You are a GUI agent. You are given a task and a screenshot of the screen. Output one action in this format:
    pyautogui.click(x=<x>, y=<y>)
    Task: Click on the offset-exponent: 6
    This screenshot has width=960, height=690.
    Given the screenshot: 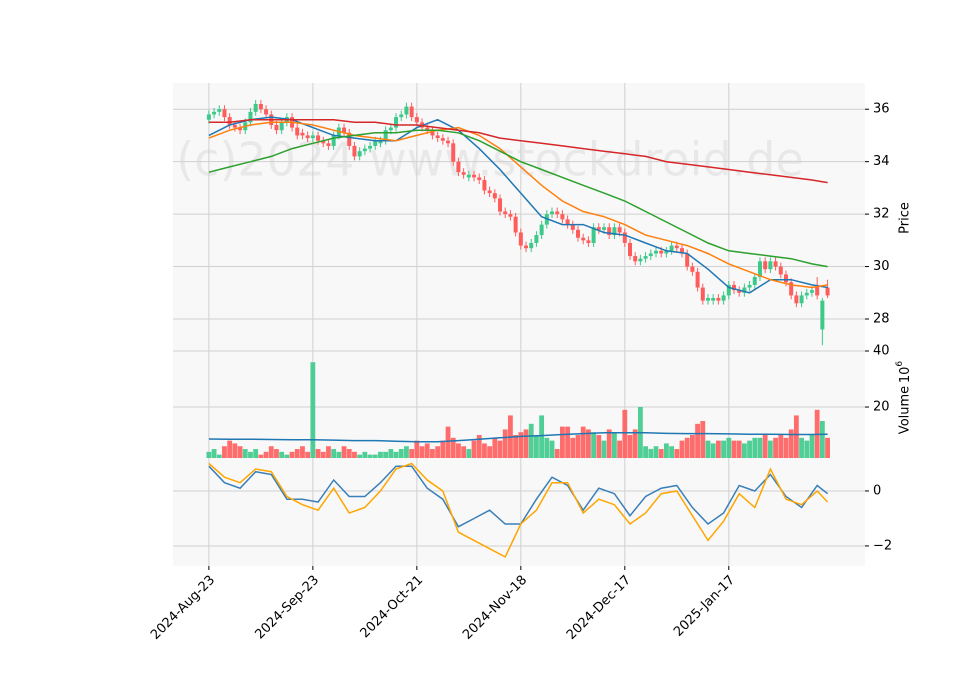 What is the action you would take?
    pyautogui.click(x=900, y=364)
    